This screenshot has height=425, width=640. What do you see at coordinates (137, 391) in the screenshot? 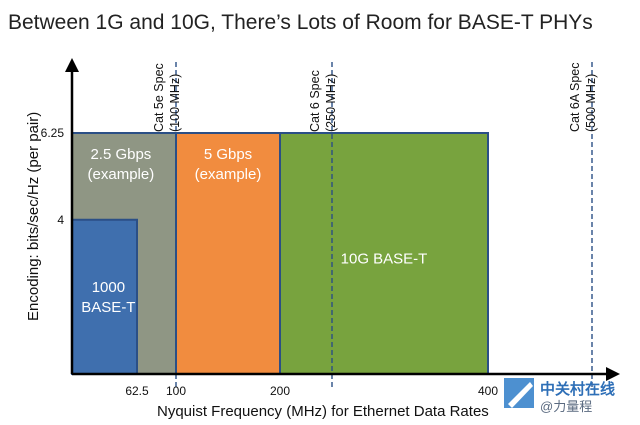
I see `x-tick-label: 62.5` at bounding box center [137, 391].